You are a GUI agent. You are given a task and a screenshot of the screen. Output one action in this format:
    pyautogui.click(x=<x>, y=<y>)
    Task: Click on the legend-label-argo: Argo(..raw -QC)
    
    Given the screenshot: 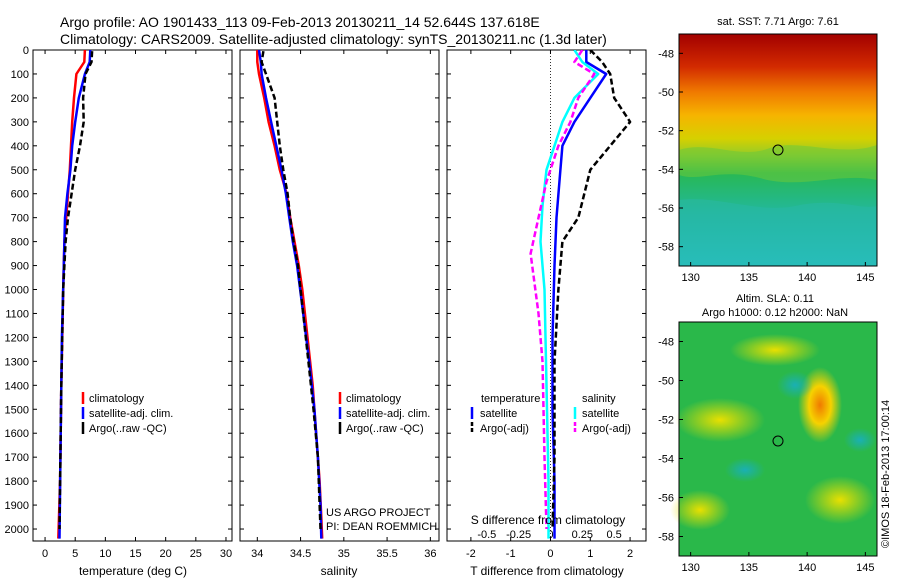 What is the action you would take?
    pyautogui.click(x=128, y=429)
    